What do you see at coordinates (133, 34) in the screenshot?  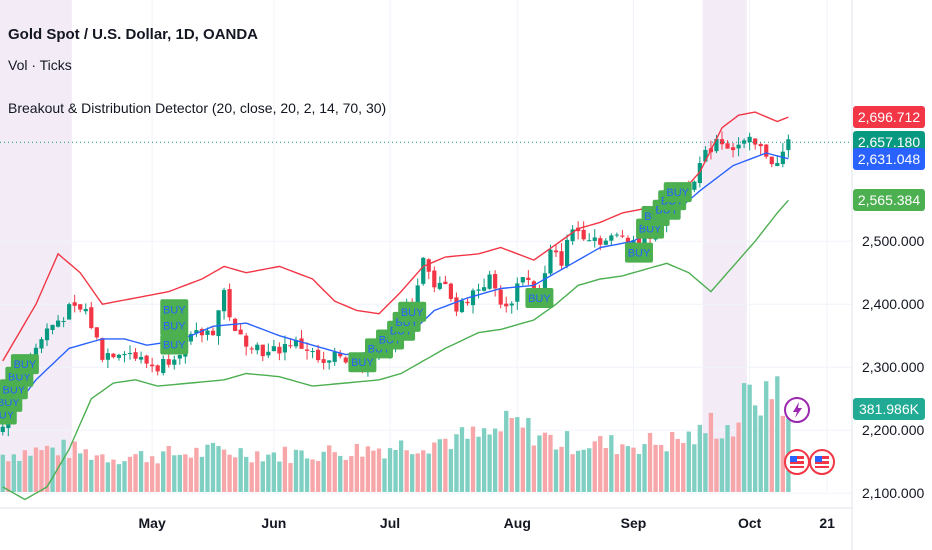 I see `symbol-title: Gold Spot / U.S. Dollar, 1D, OANDA` at bounding box center [133, 34].